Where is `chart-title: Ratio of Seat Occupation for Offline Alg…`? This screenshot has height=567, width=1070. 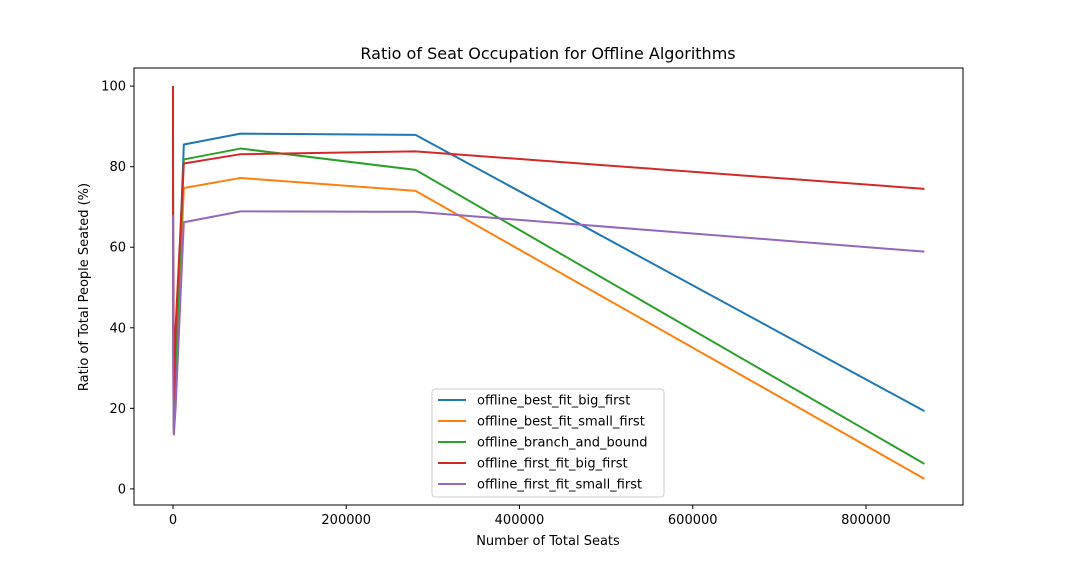
chart-title: Ratio of Seat Occupation for Offline Alg… is located at coordinates (547, 53).